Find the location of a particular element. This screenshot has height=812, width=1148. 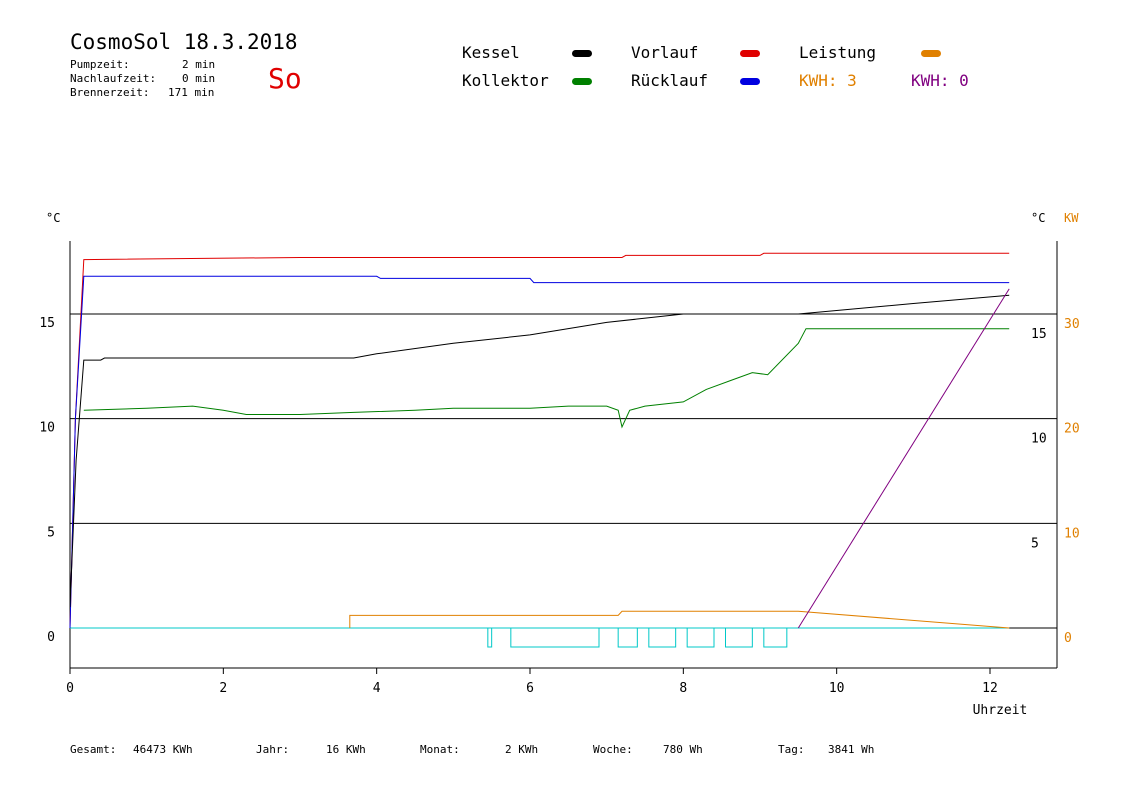

x-tick-label: 8 is located at coordinates (683, 688).